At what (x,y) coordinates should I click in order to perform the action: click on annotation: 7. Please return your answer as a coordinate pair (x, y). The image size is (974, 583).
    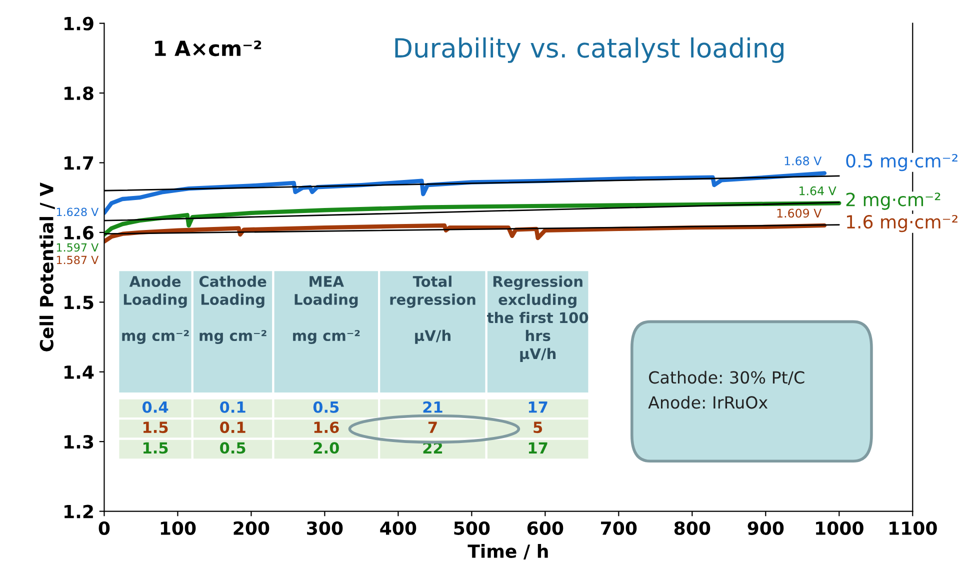
    Looking at the image, I should click on (432, 427).